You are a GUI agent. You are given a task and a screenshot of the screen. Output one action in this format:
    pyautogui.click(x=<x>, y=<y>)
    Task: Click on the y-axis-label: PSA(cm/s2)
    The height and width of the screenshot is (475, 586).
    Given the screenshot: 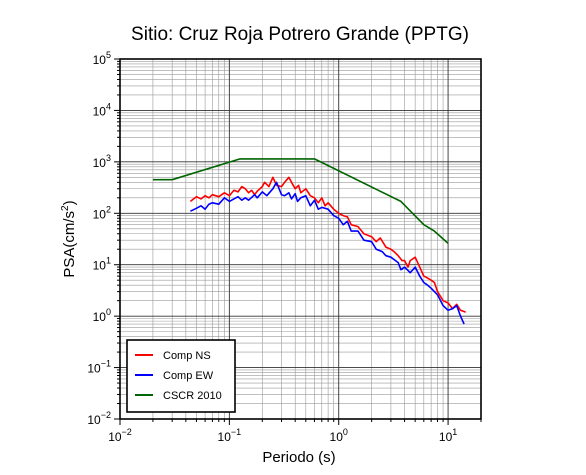 What is the action you would take?
    pyautogui.click(x=69, y=238)
    